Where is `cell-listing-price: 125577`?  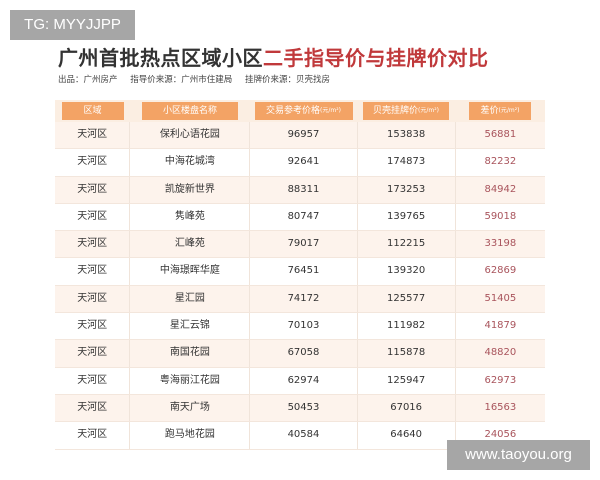
cell-listing-price: 125577 is located at coordinates (407, 299).